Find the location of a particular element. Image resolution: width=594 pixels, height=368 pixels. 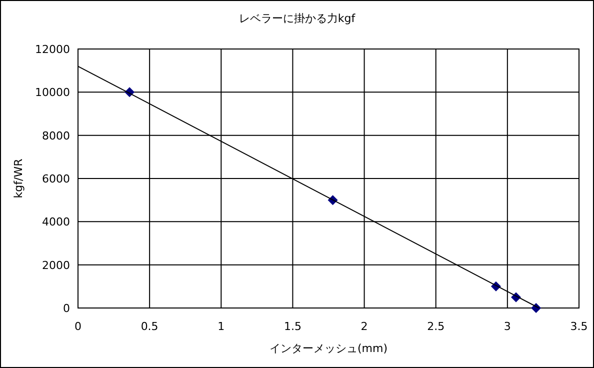

x-tick-label: 1 is located at coordinates (221, 326).